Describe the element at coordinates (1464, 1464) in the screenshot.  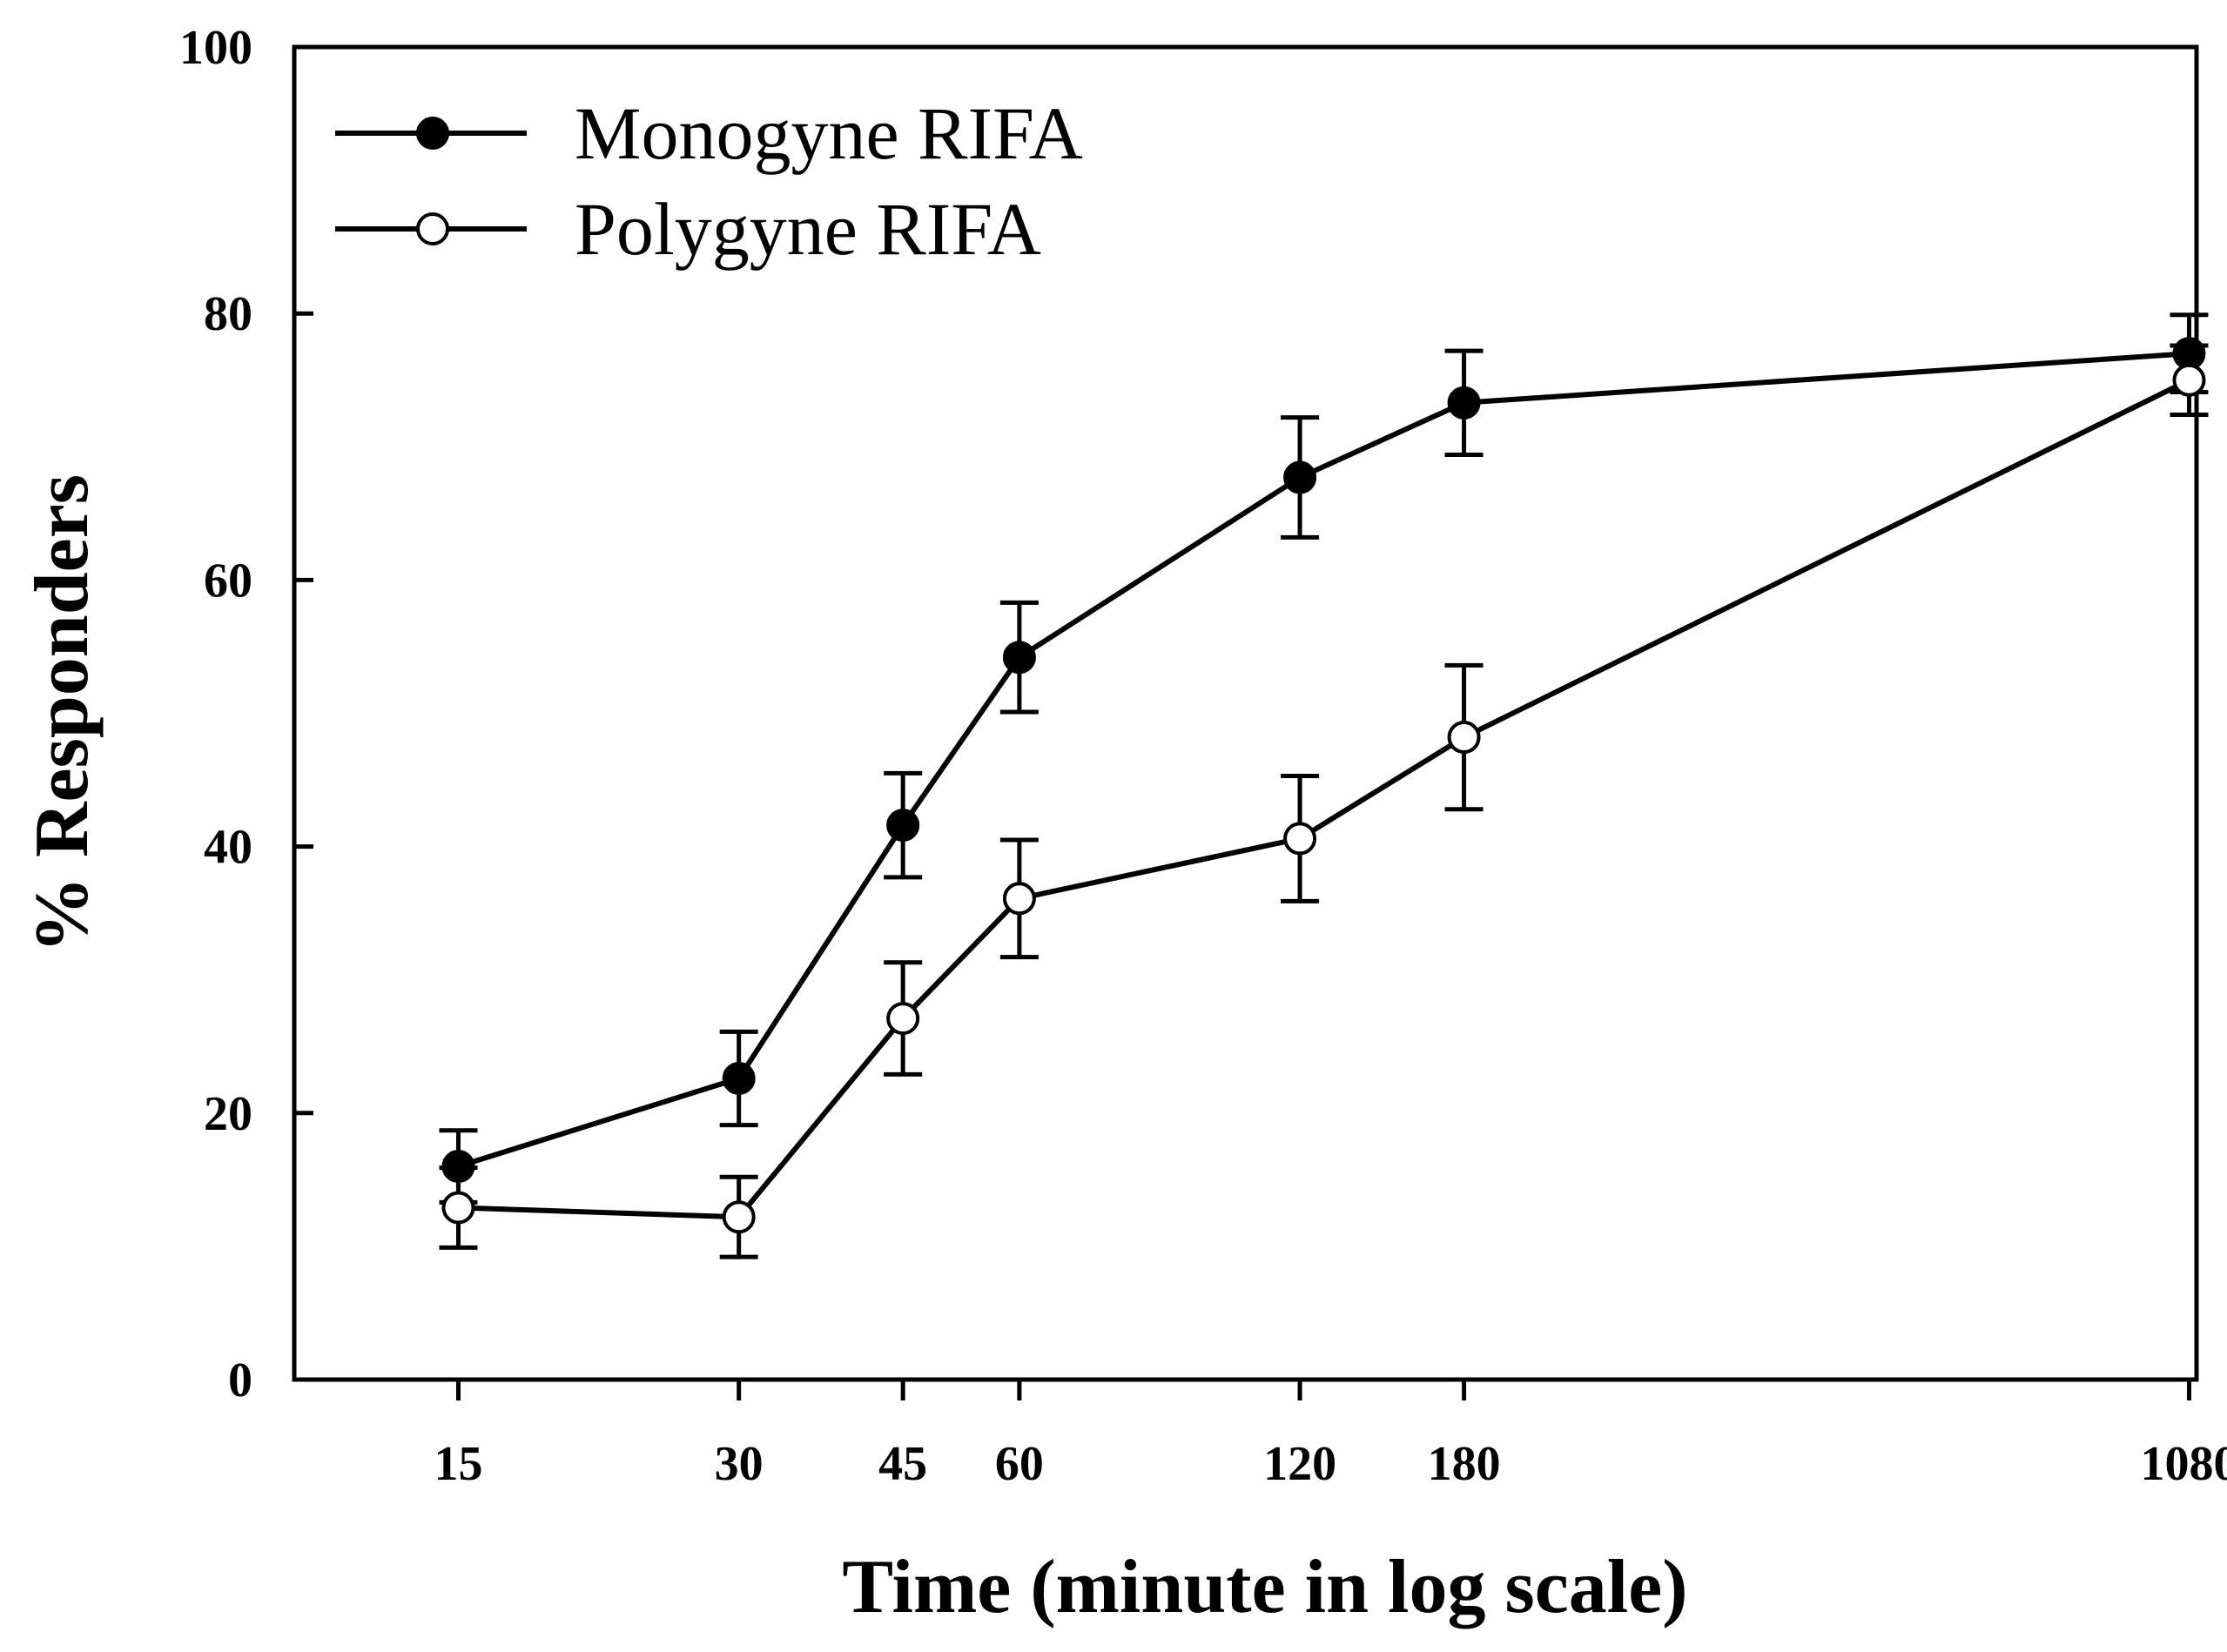
I see `x-tick-label: 180` at that location.